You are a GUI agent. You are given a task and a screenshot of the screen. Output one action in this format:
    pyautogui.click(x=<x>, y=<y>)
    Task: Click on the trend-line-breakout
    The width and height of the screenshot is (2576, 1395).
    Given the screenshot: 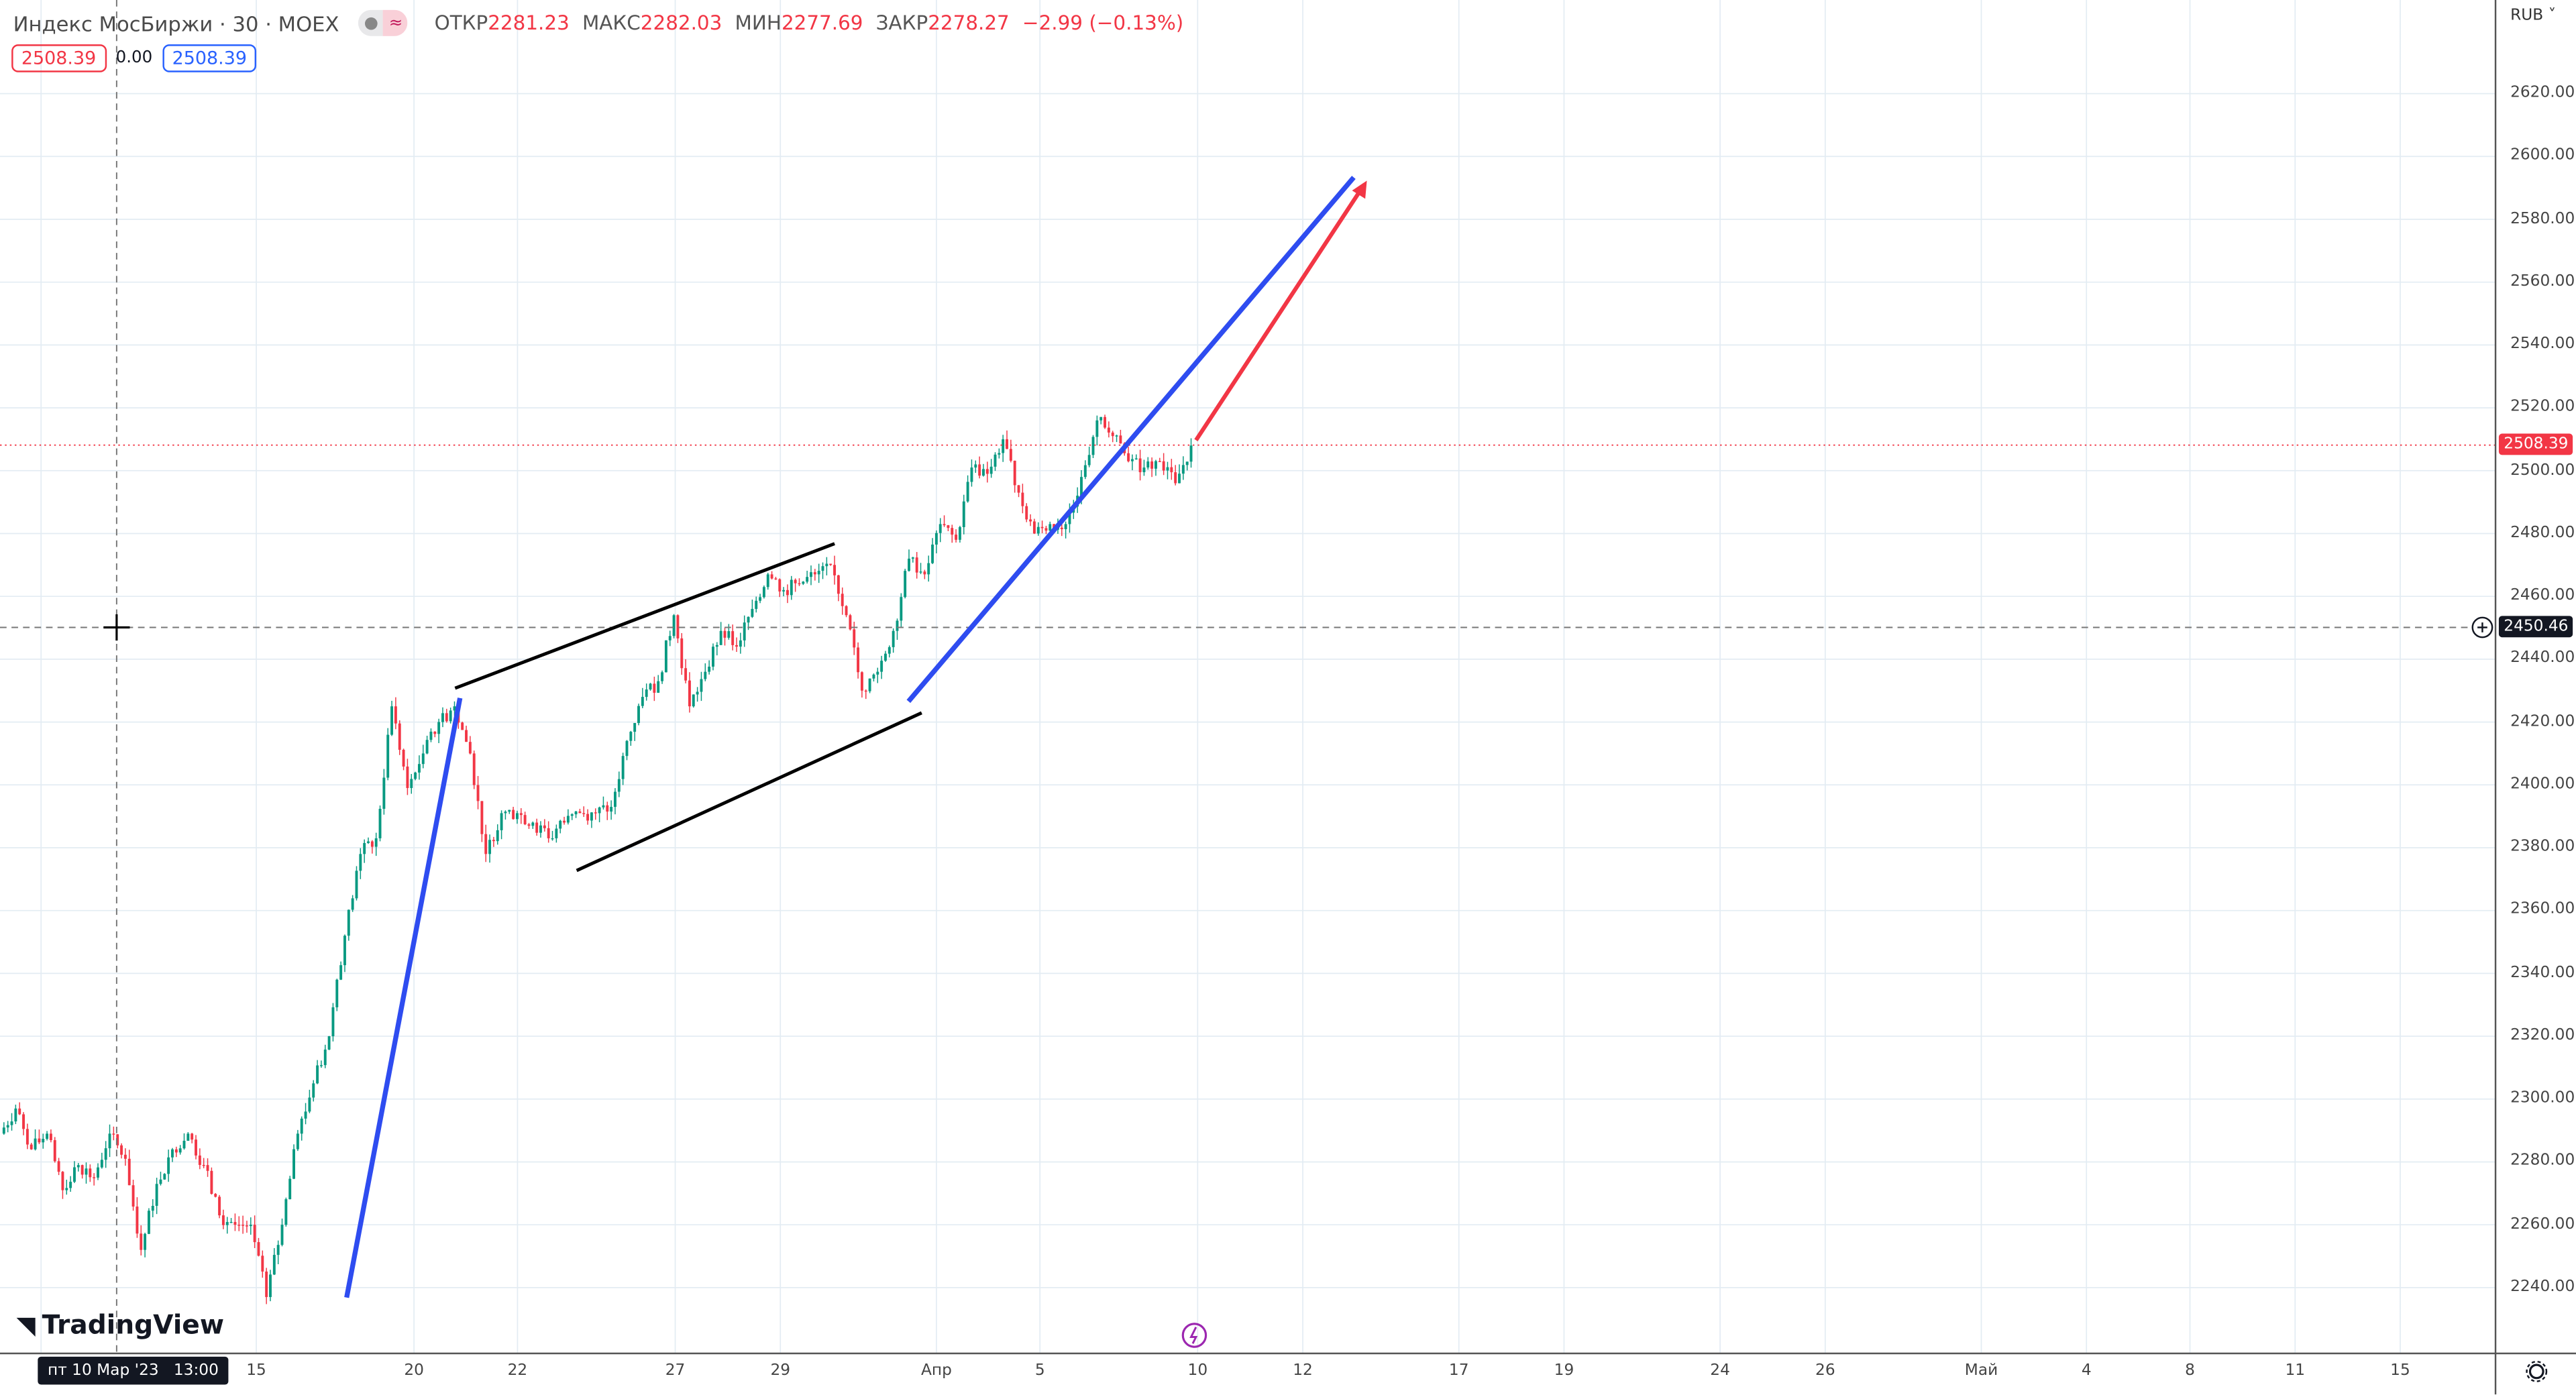 What is the action you would take?
    pyautogui.click(x=1131, y=440)
    